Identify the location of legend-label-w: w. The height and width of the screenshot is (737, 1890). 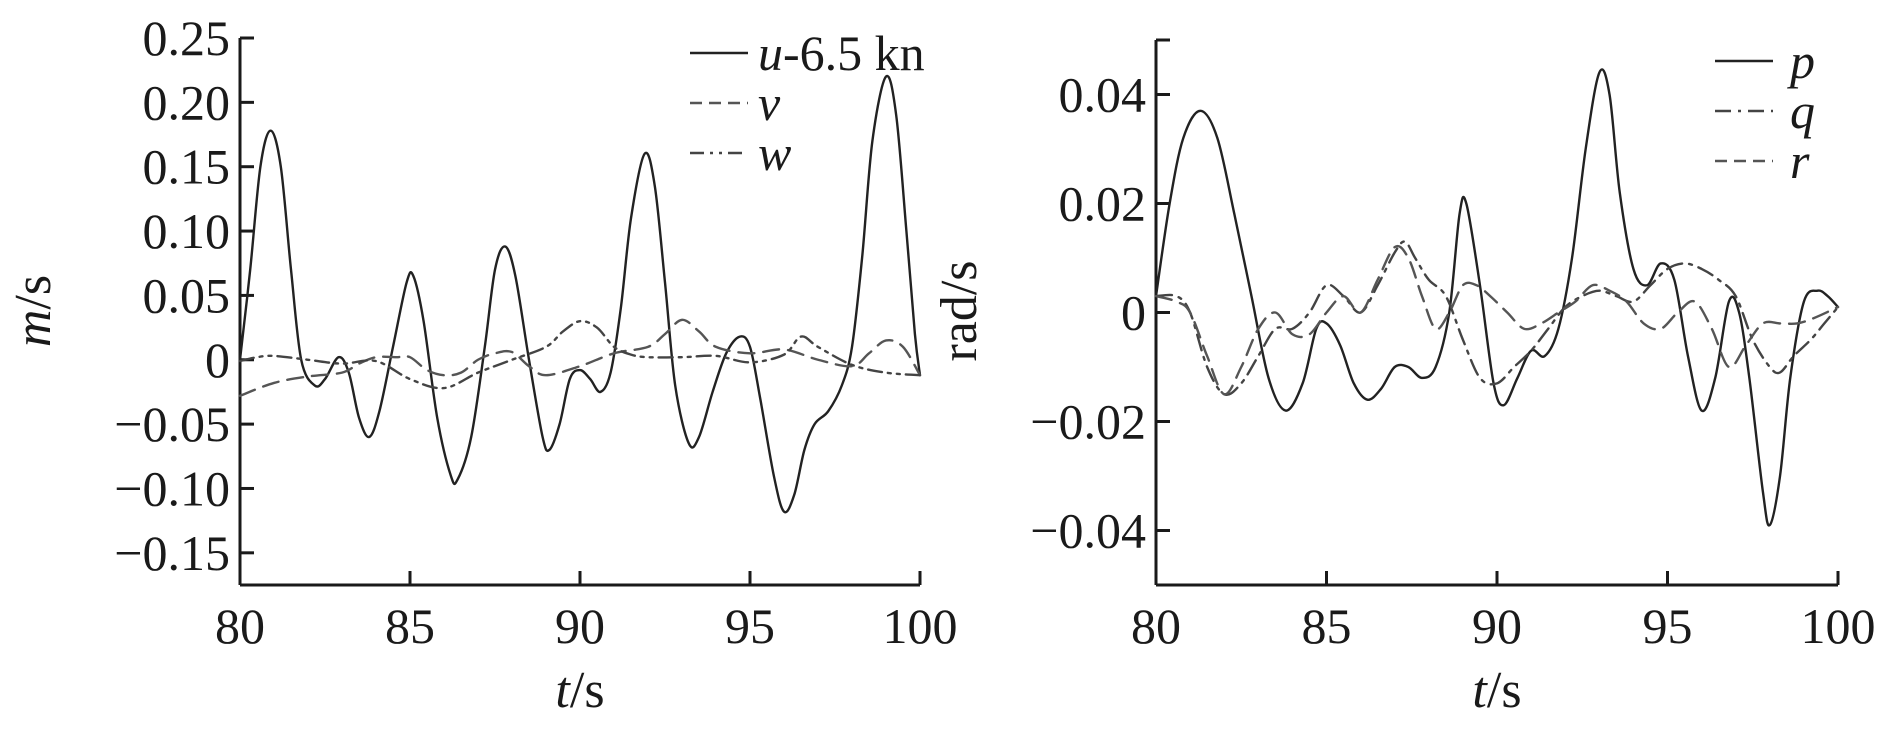
(774, 153).